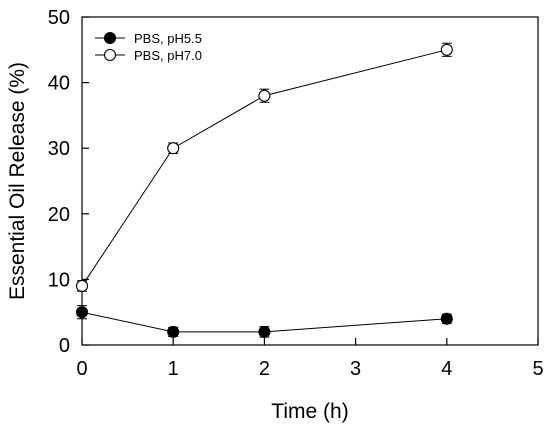  I want to click on y-tick-label: 10, so click(59, 280).